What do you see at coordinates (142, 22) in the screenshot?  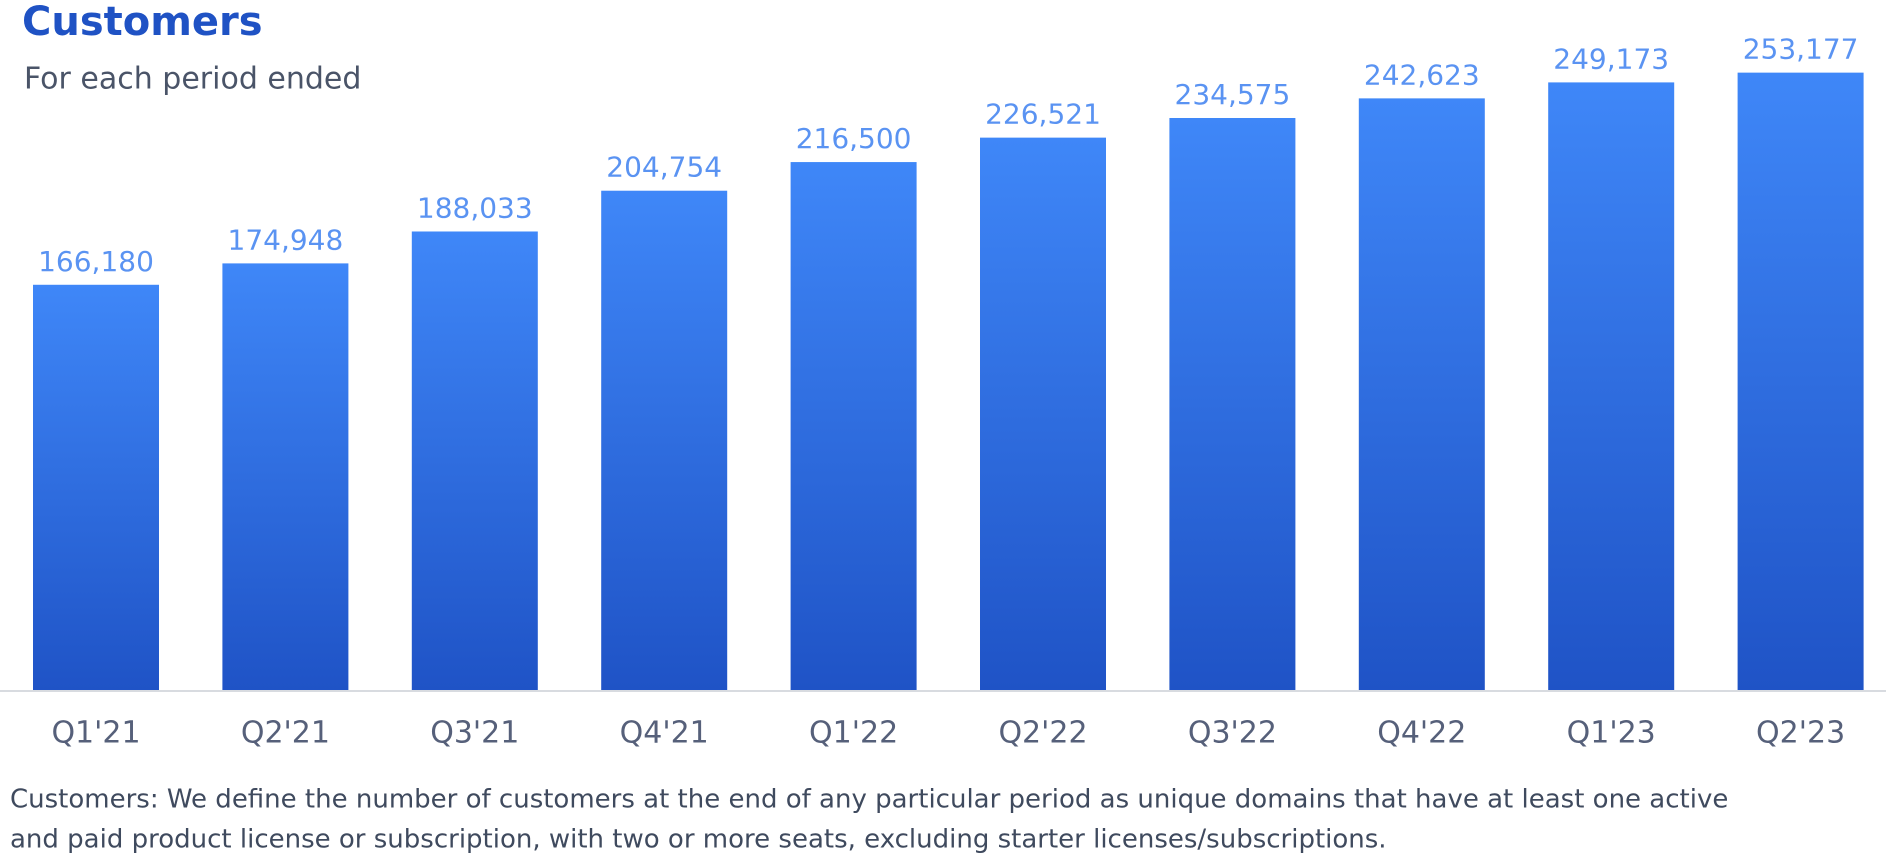 I see `chart-title: Customers` at bounding box center [142, 22].